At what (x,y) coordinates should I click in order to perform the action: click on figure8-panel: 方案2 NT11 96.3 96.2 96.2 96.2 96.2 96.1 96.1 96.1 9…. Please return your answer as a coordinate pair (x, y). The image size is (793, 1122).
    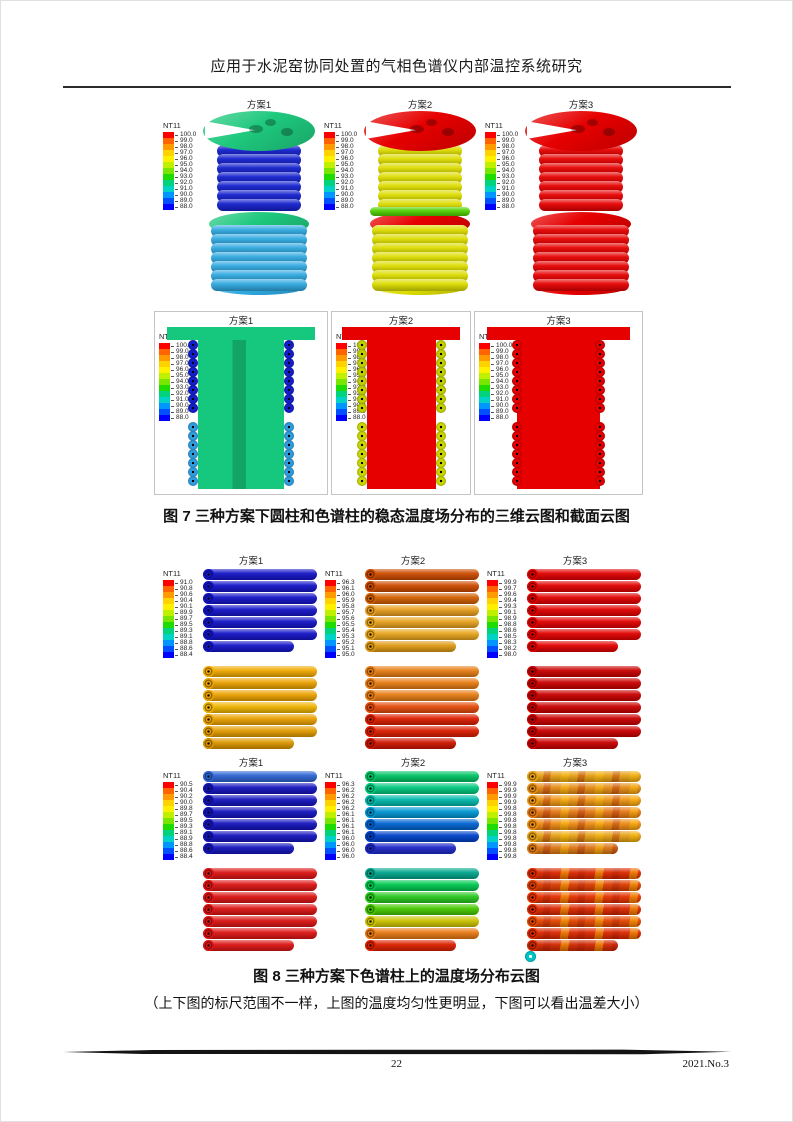
    Looking at the image, I should click on (405, 853).